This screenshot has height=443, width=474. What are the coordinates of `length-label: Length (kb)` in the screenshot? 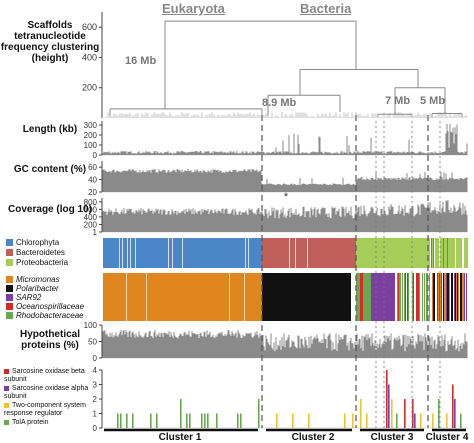 It's located at (50, 129).